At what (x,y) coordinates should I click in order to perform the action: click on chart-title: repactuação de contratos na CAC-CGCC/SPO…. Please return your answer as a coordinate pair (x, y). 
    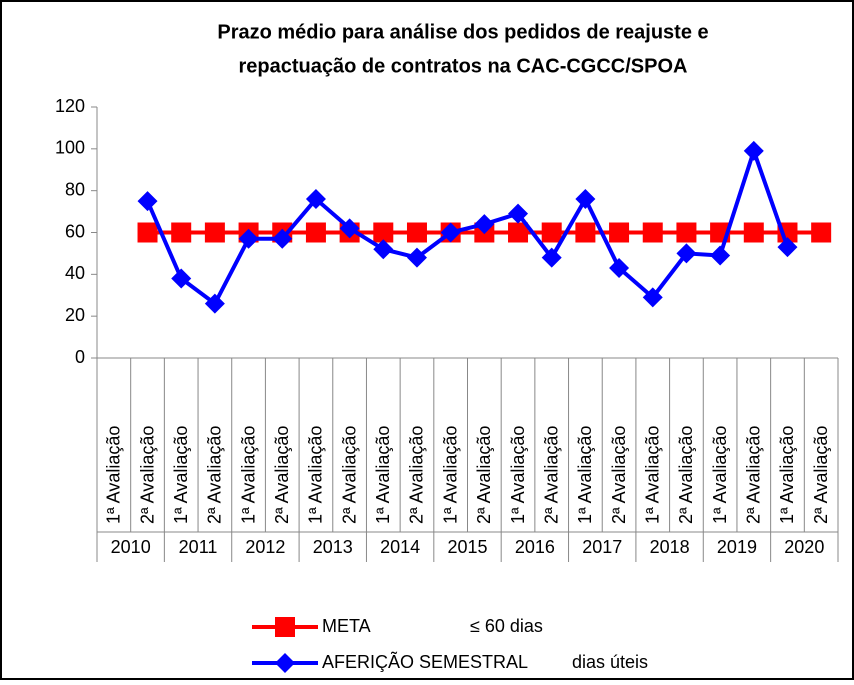
    Looking at the image, I should click on (463, 66).